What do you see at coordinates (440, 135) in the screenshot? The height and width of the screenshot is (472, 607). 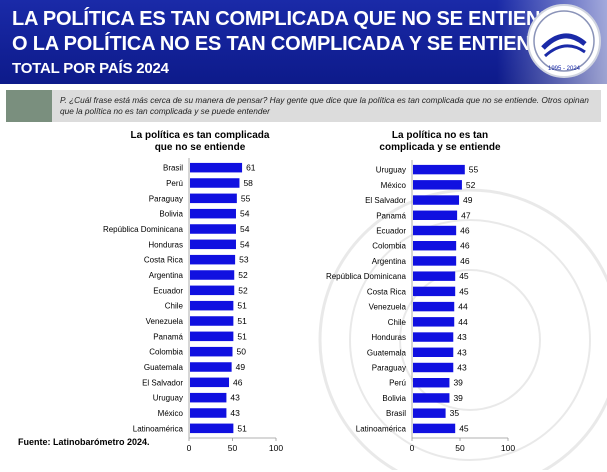 I see `right-chart-title-line-1: La política no es tan` at bounding box center [440, 135].